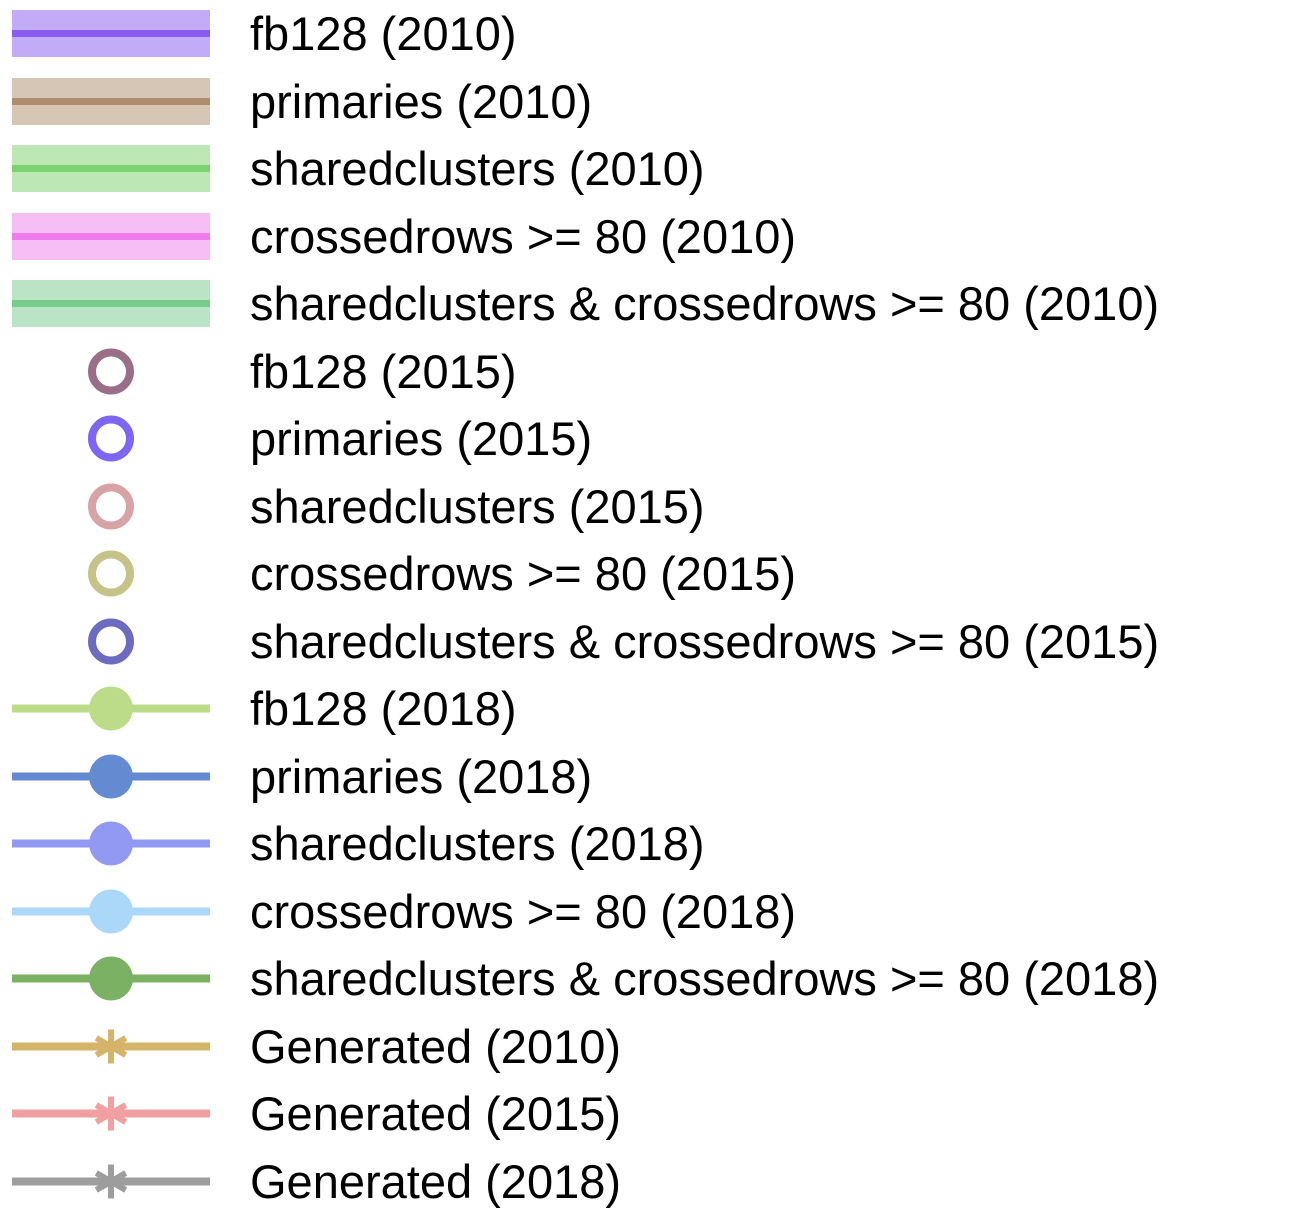  Describe the element at coordinates (646, 371) in the screenshot. I see `legend-entry: fb128 (2015)` at that location.